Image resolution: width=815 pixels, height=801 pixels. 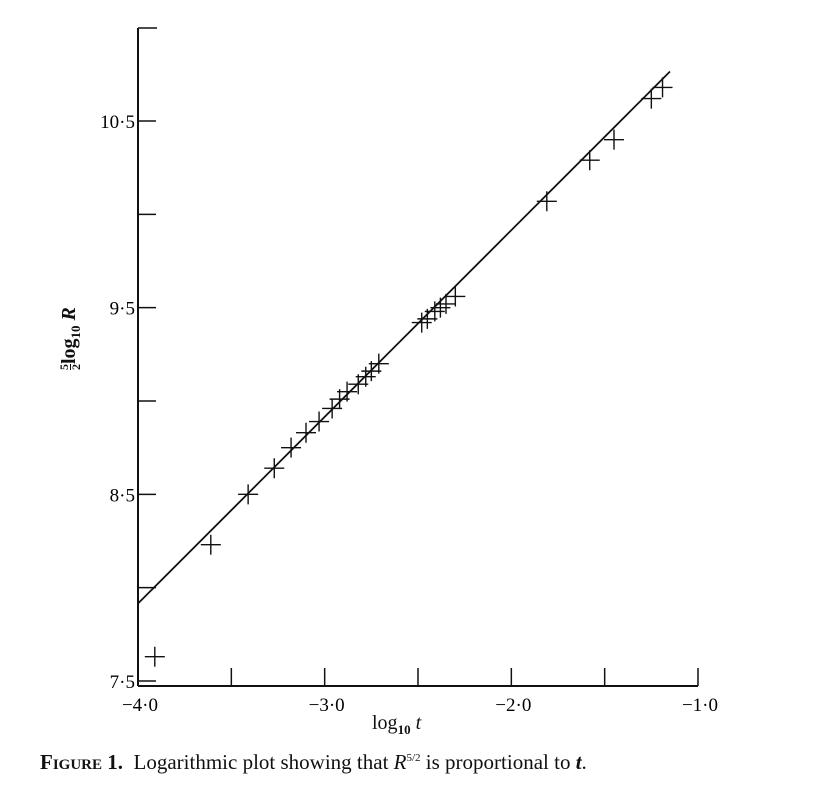 What do you see at coordinates (498, 762) in the screenshot?
I see `caption-text-2: is proportional to` at bounding box center [498, 762].